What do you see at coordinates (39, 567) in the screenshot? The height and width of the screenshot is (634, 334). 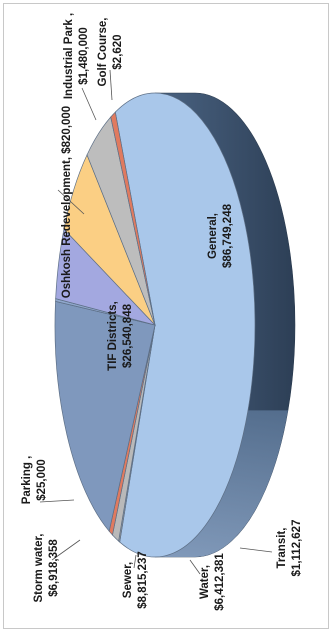 I see `label-storm-name: Storm water,` at bounding box center [39, 567].